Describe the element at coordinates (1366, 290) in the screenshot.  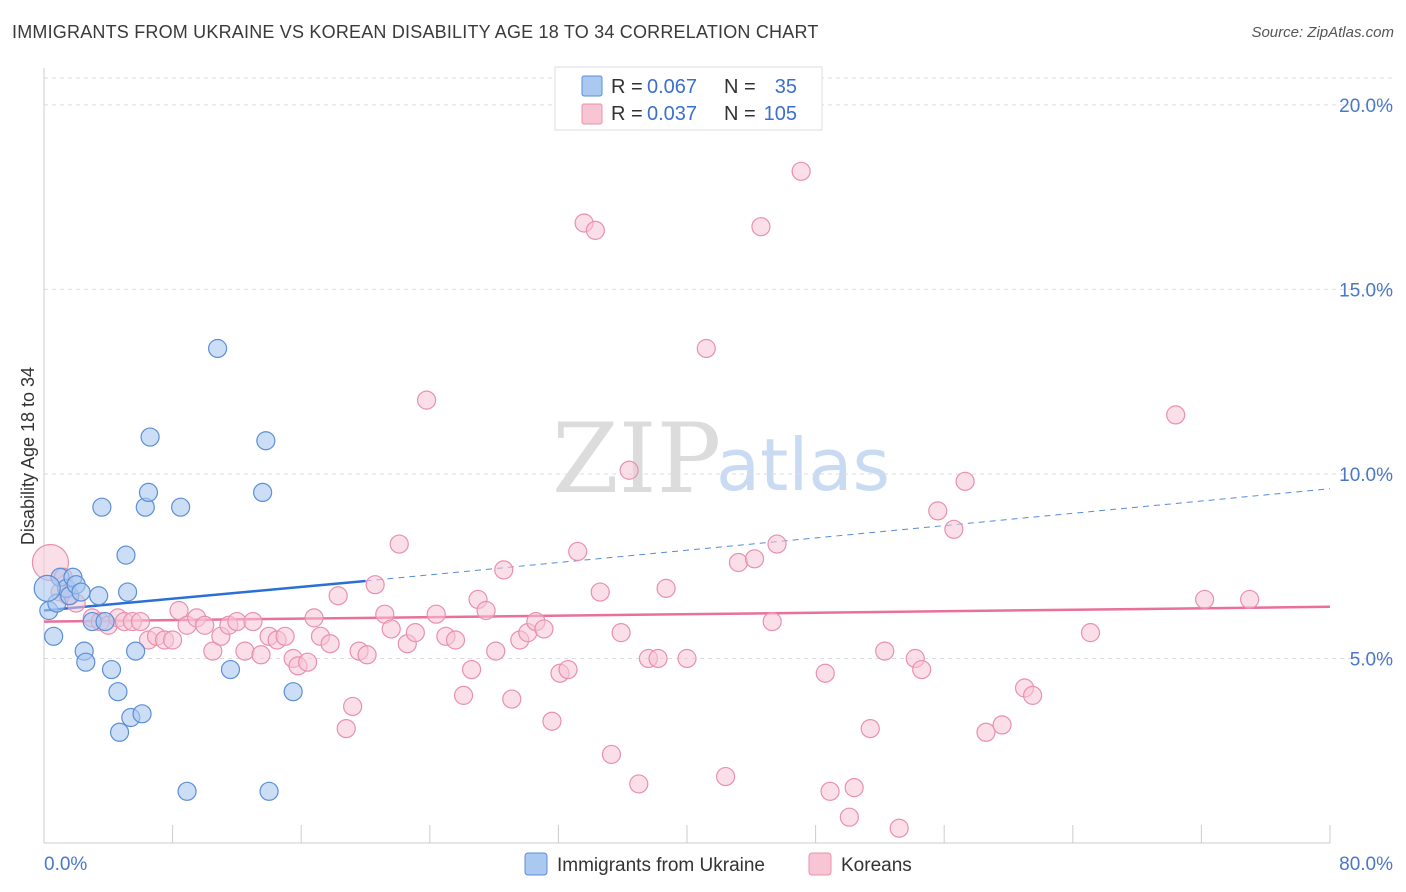
I see `y-tick-label: 15.0%` at that location.